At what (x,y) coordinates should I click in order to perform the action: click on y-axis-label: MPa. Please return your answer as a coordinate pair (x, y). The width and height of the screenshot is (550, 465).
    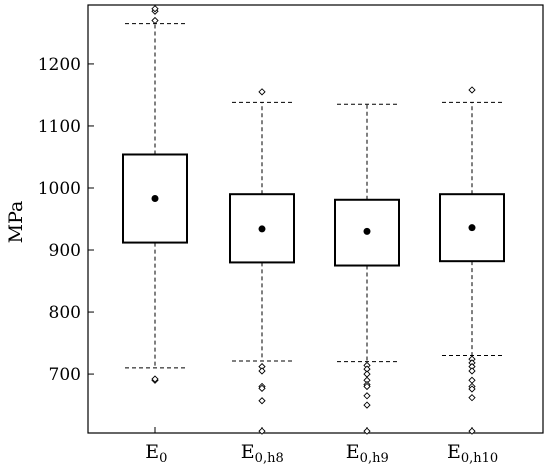
    Looking at the image, I should click on (16, 222).